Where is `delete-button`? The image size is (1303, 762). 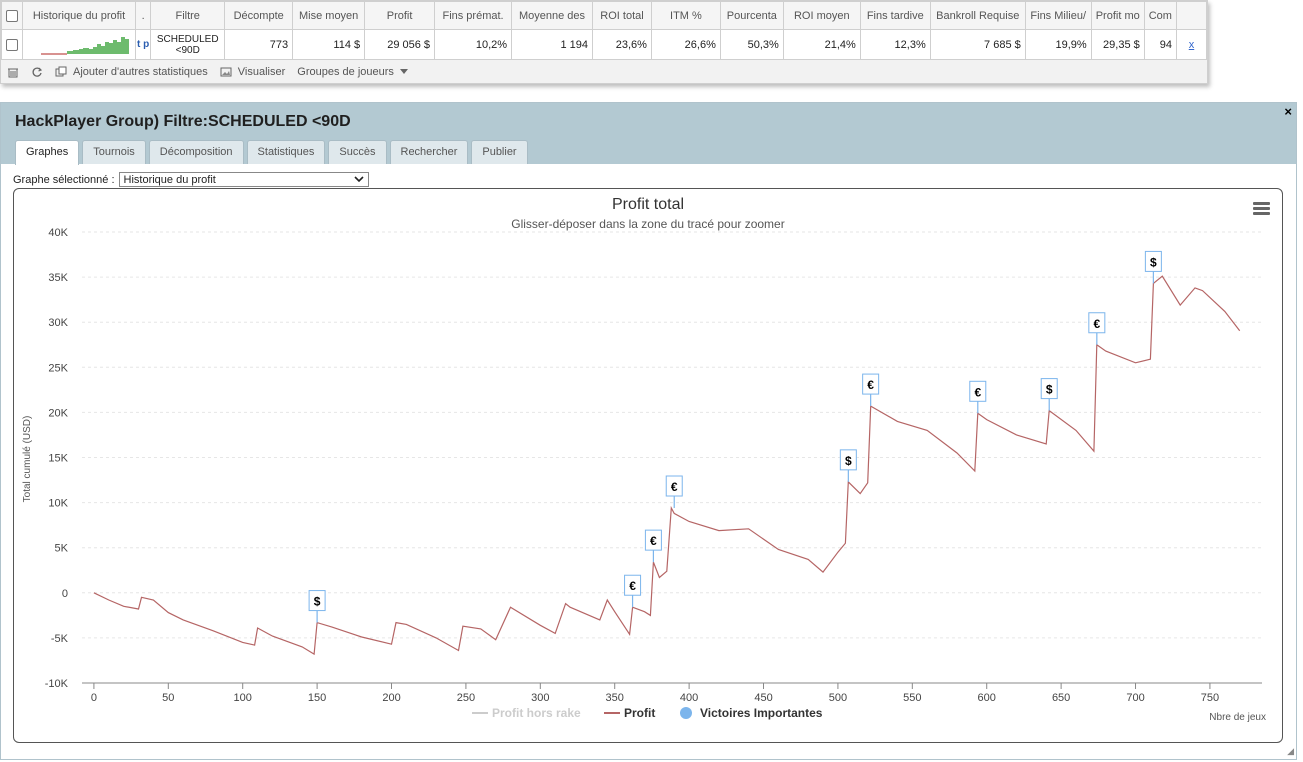
delete-button is located at coordinates (13, 72).